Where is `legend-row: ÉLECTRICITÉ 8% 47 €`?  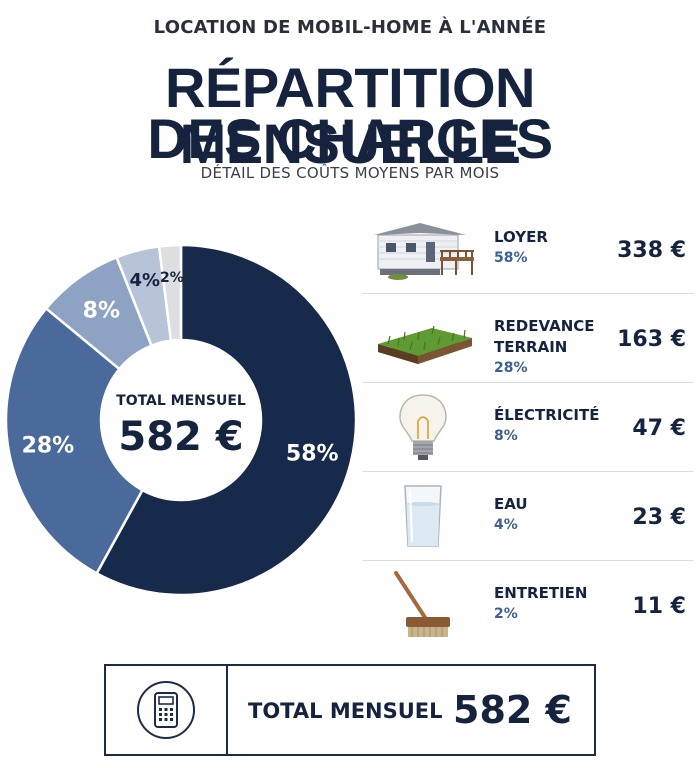 legend-row: ÉLECTRICITÉ 8% 47 € is located at coordinates (528, 427).